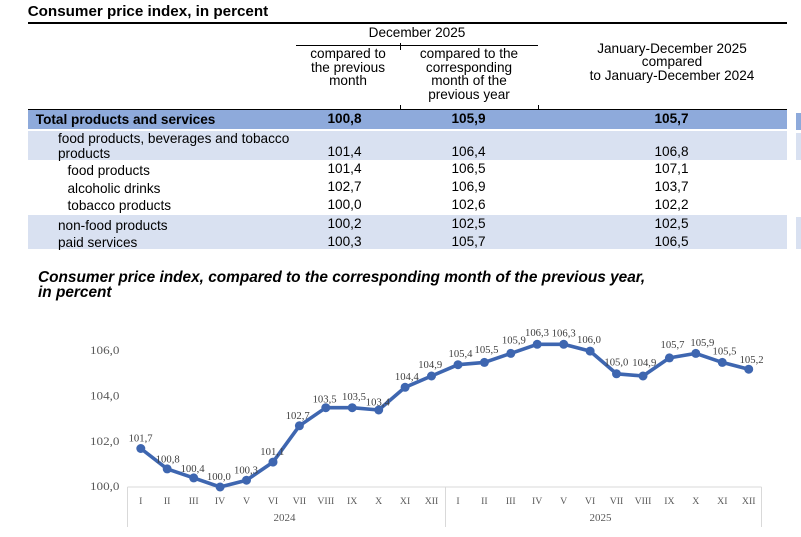  I want to click on svg-text: 104,4, so click(407, 377).